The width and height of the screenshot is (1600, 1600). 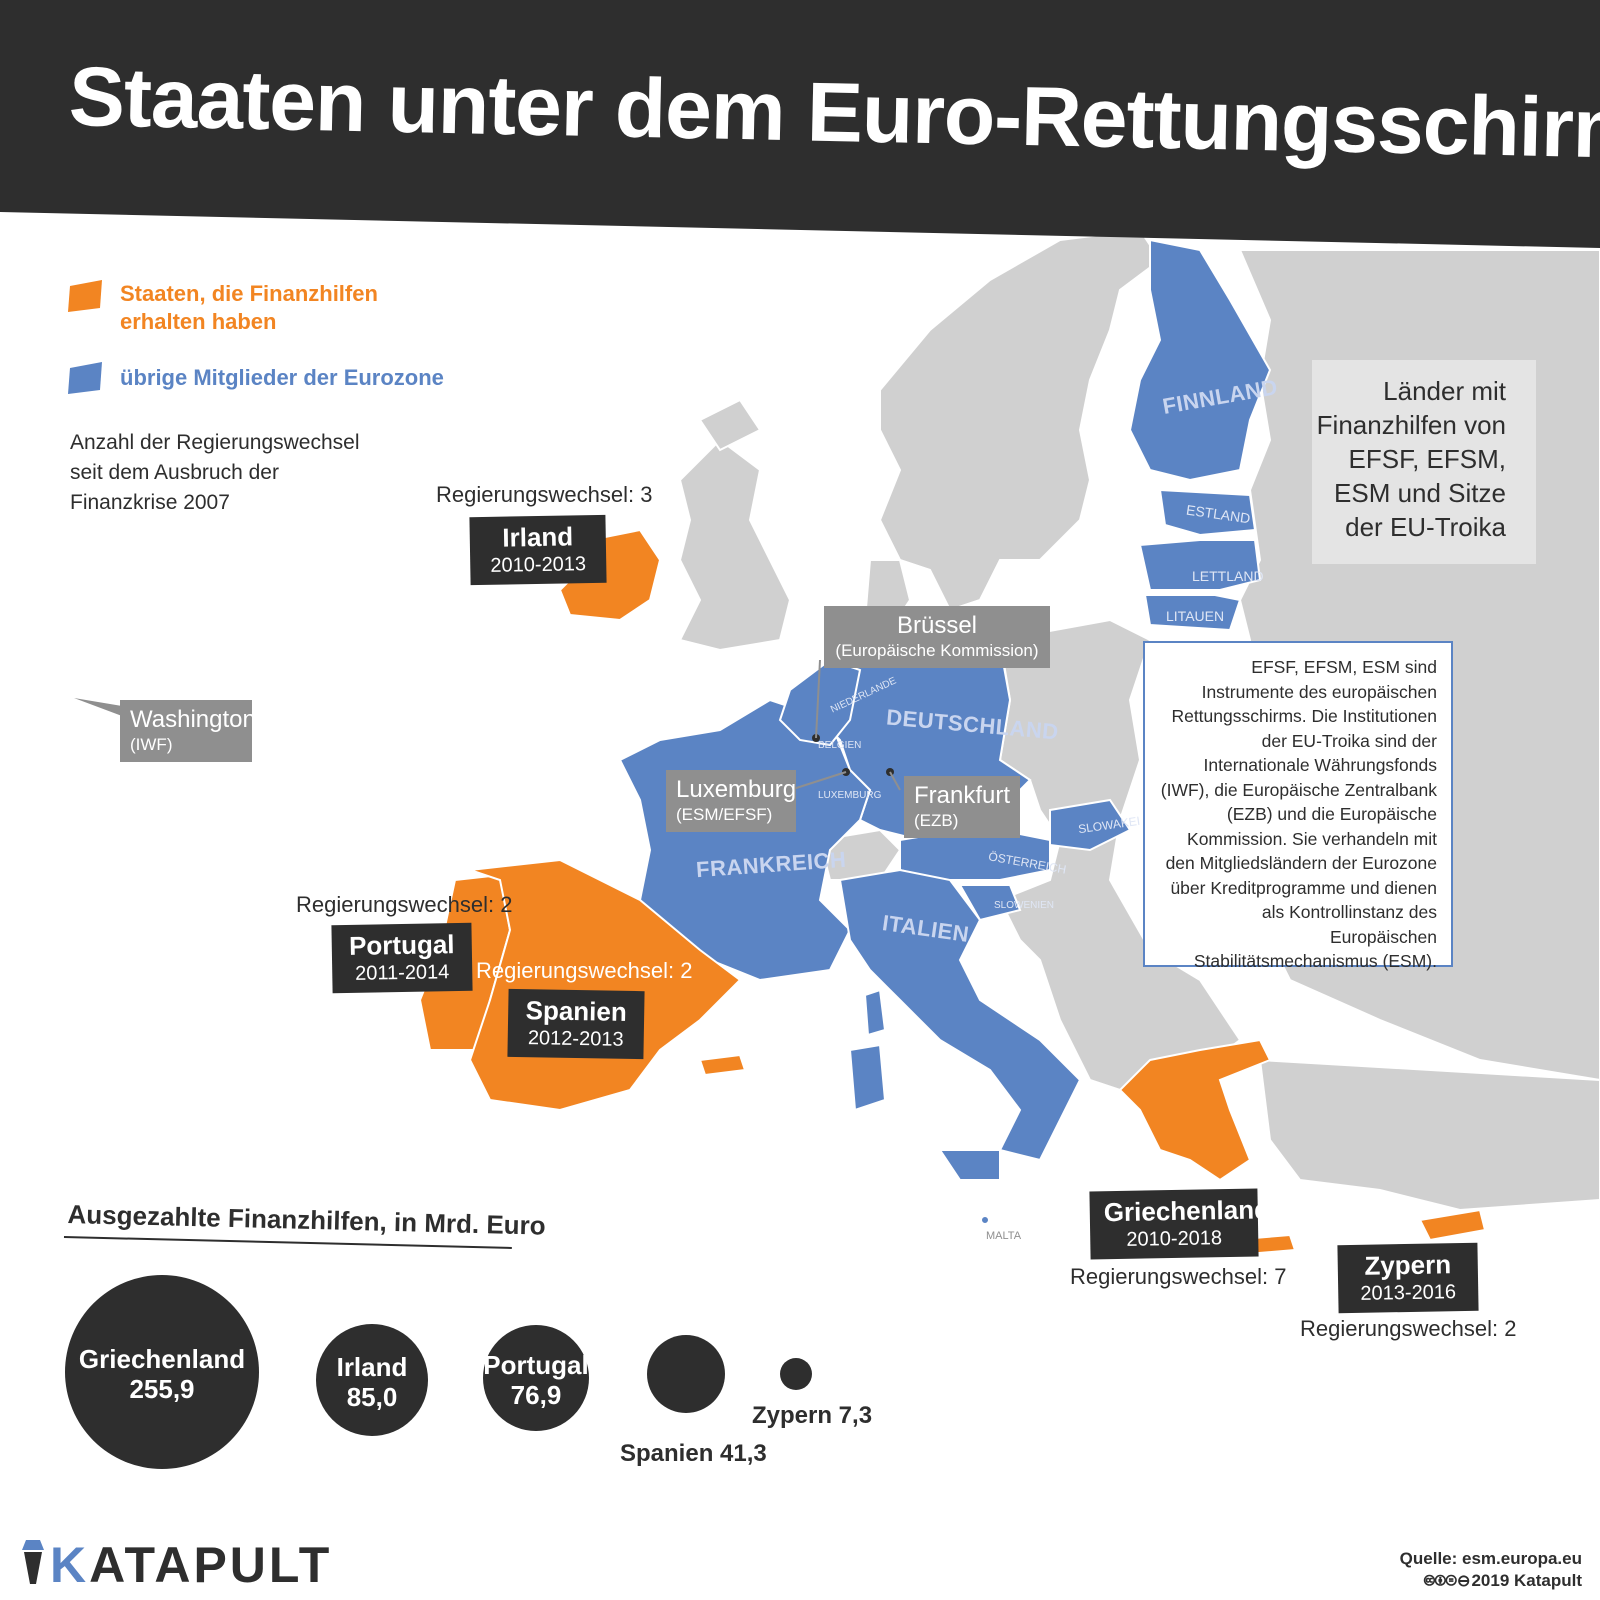 I want to click on spain-government-changes: Regierungswechsel: 2, so click(x=584, y=970).